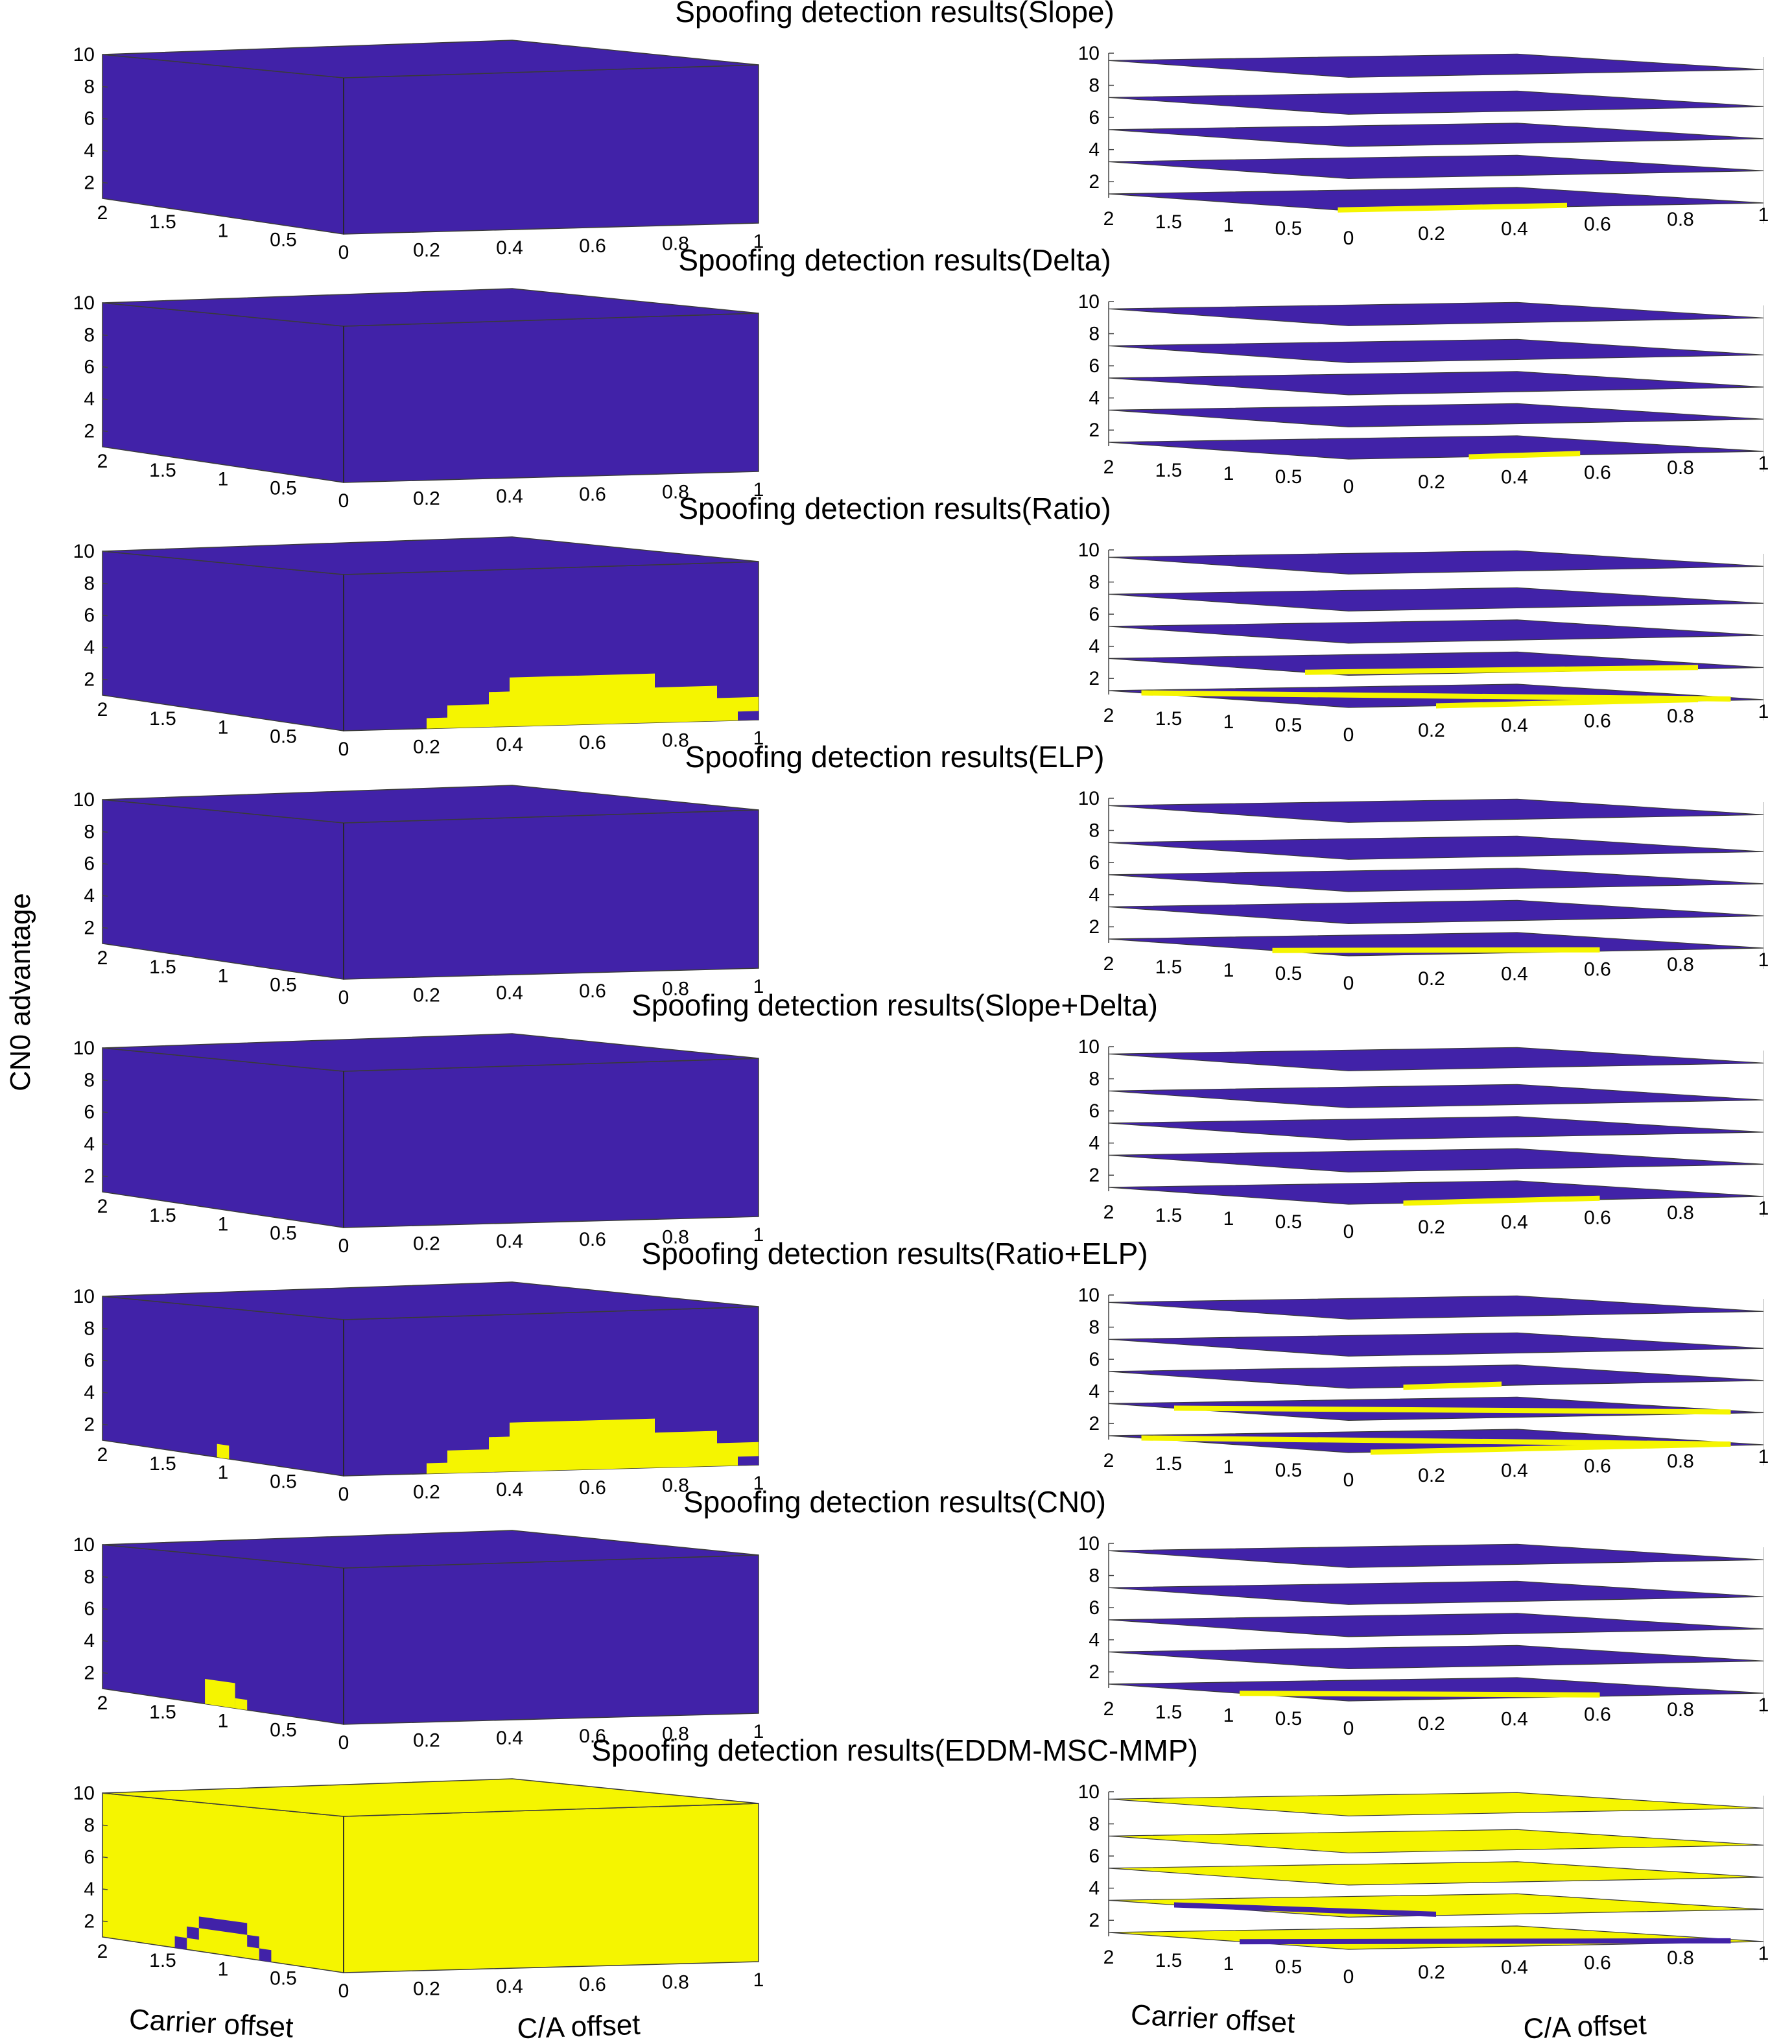 The width and height of the screenshot is (1792, 2044). I want to click on chart-title: Spoofing detection results(CN0), so click(894, 1502).